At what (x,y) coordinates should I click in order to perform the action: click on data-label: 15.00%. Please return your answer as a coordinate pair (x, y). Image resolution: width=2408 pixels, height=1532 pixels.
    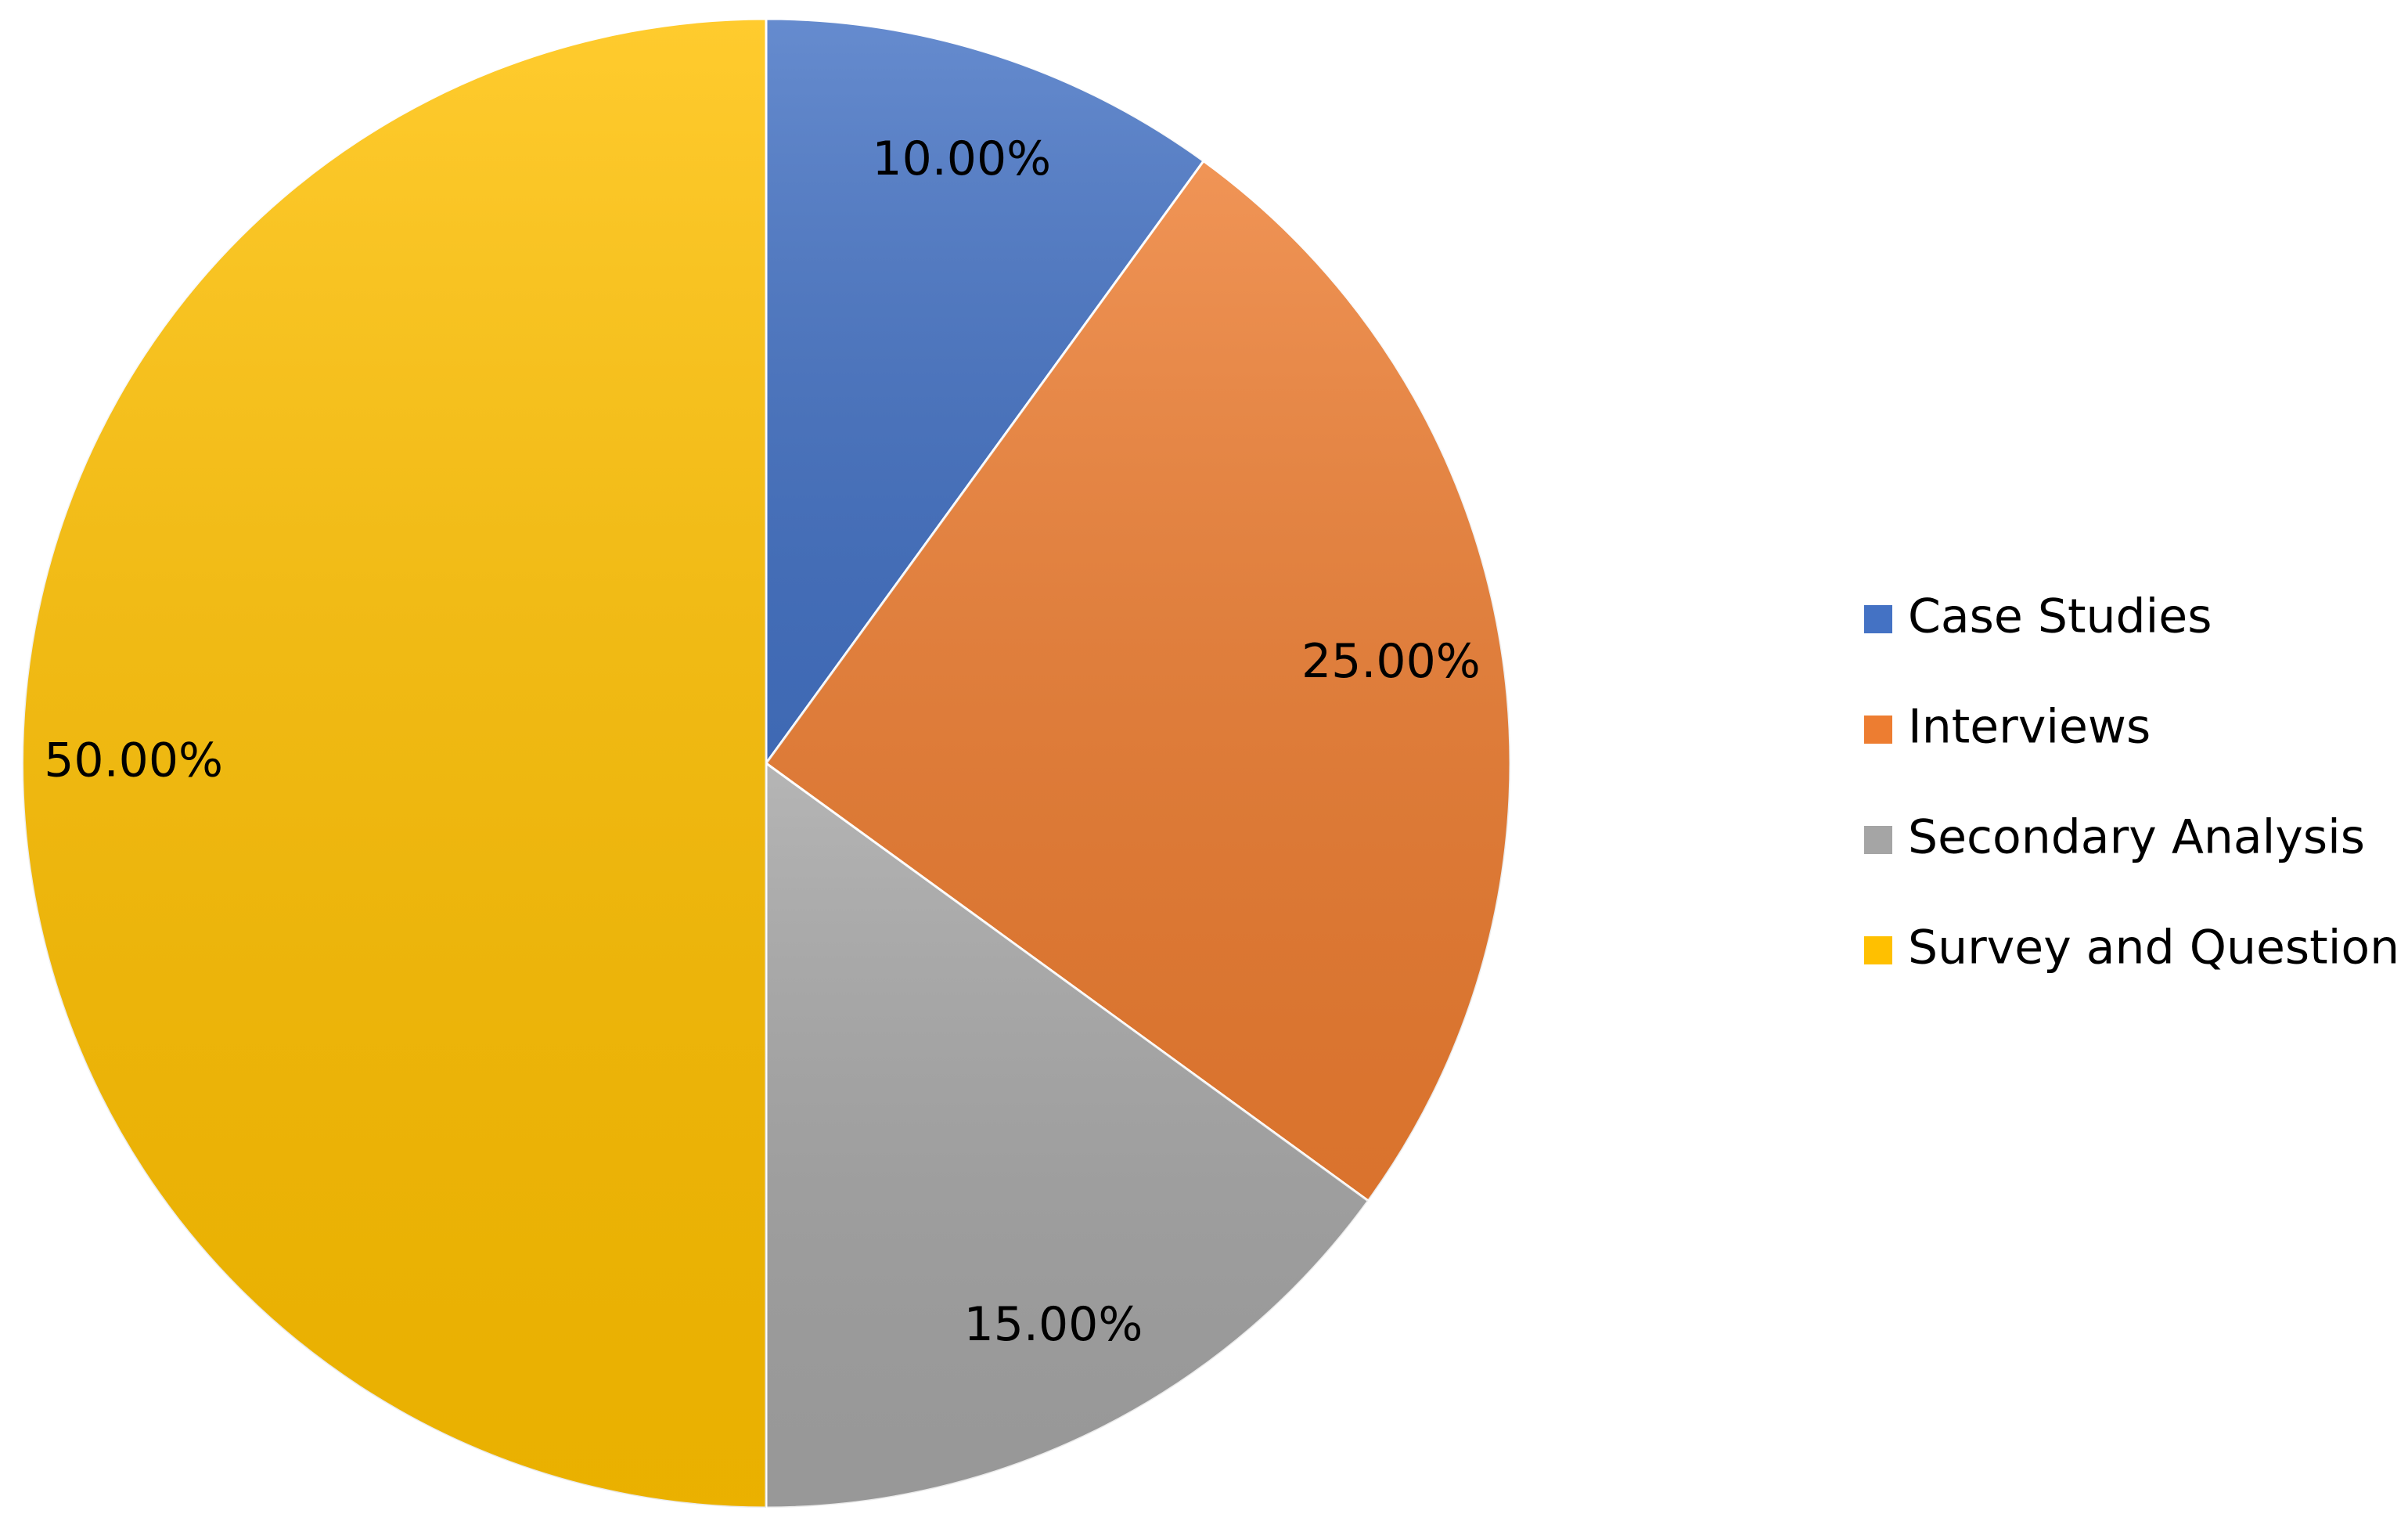
    Looking at the image, I should click on (1053, 1324).